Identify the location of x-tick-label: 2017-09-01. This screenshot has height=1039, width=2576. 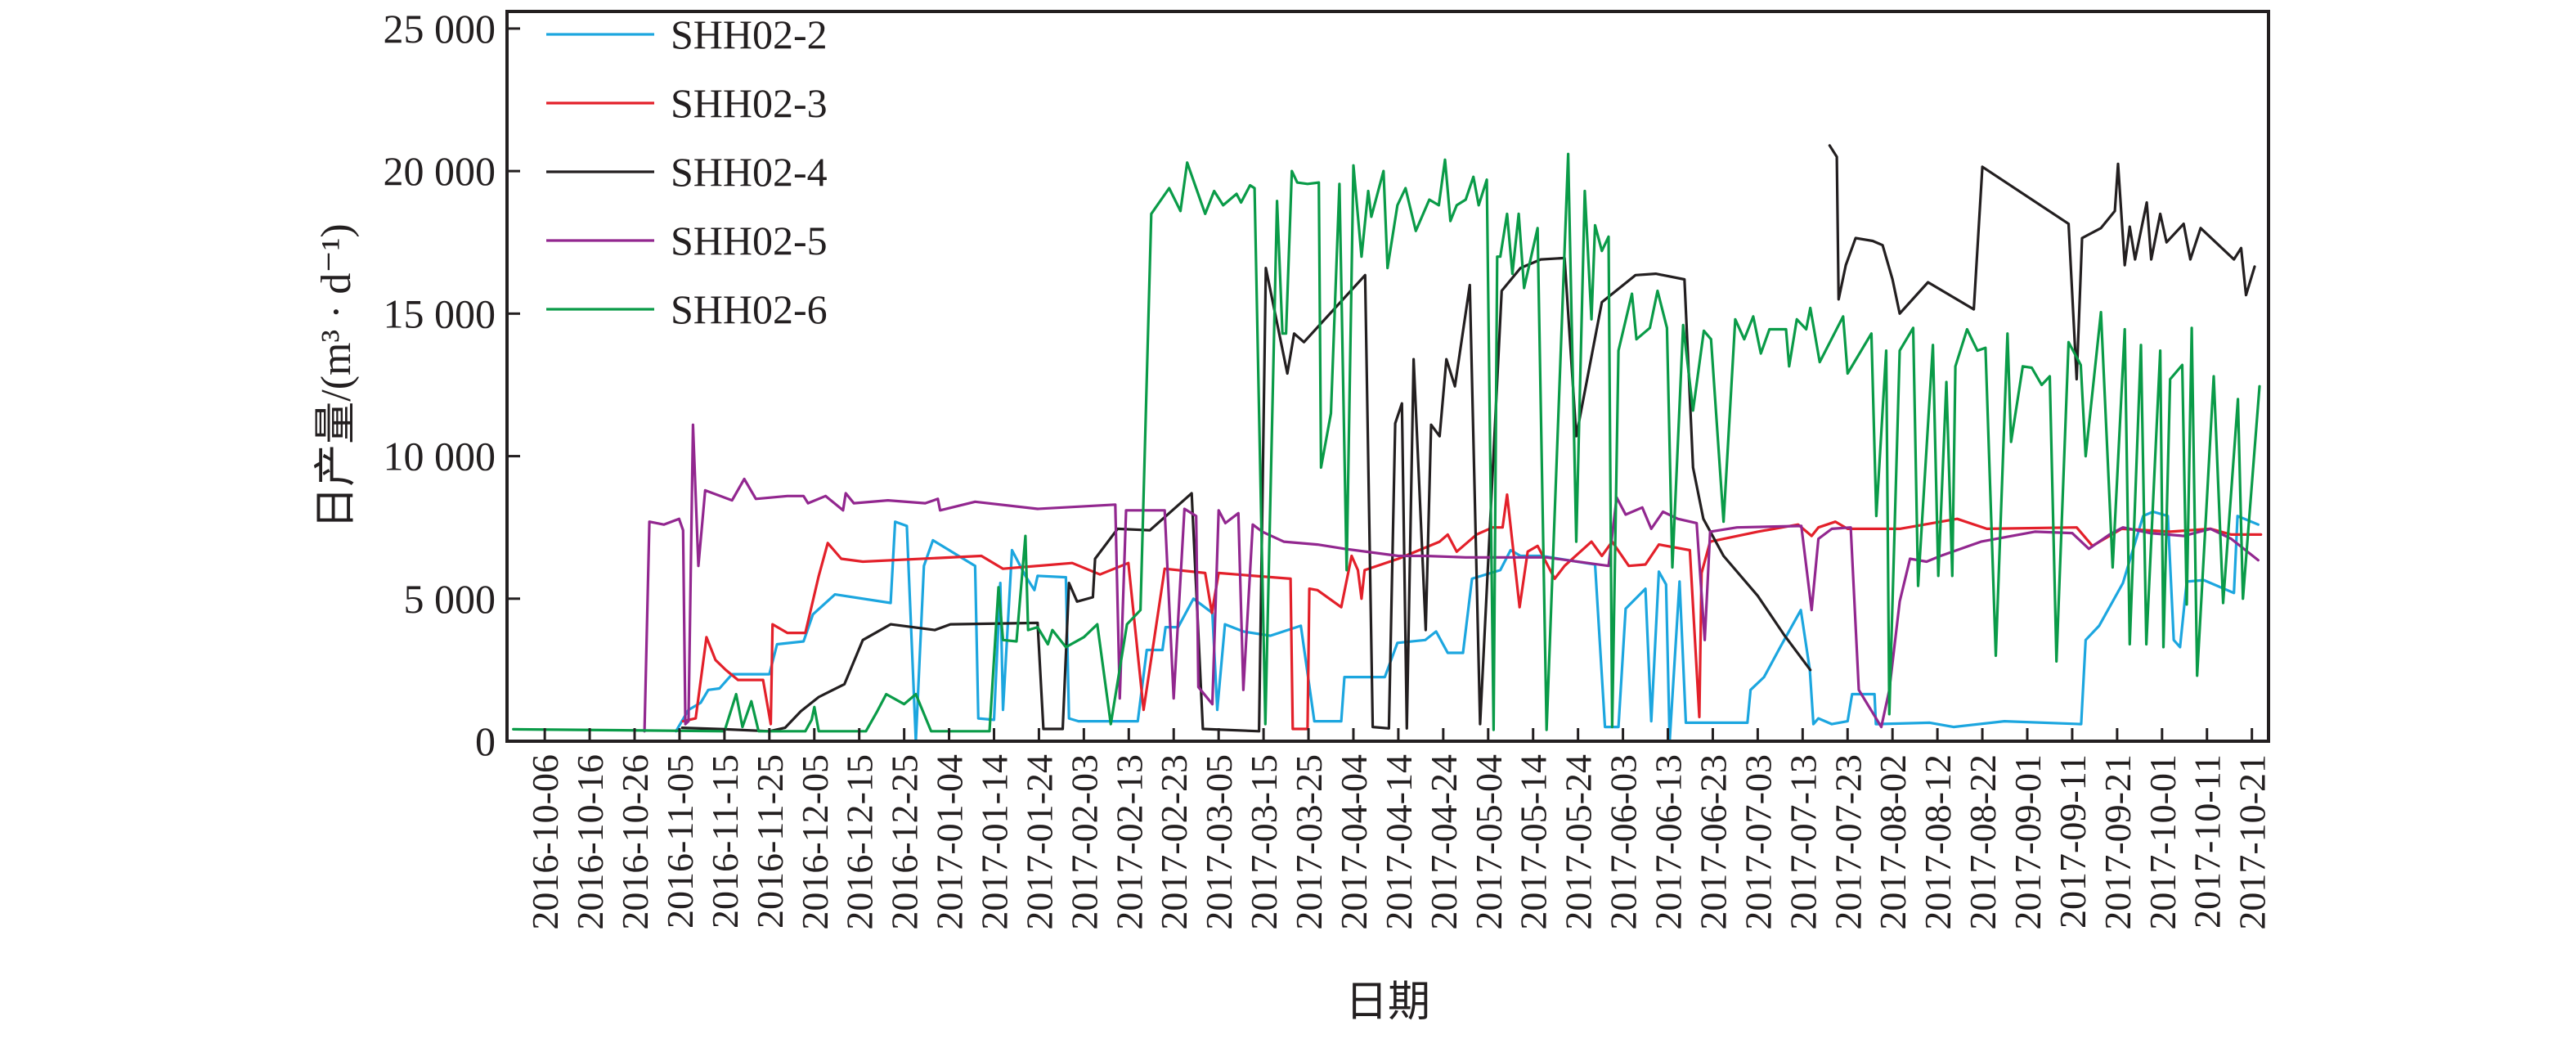
(2028, 842).